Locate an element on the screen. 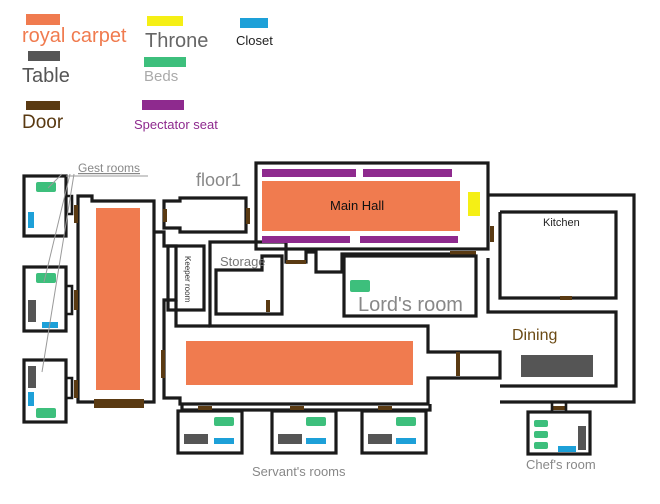 The width and height of the screenshot is (660, 504). chefs-room-box is located at coordinates (559, 433).